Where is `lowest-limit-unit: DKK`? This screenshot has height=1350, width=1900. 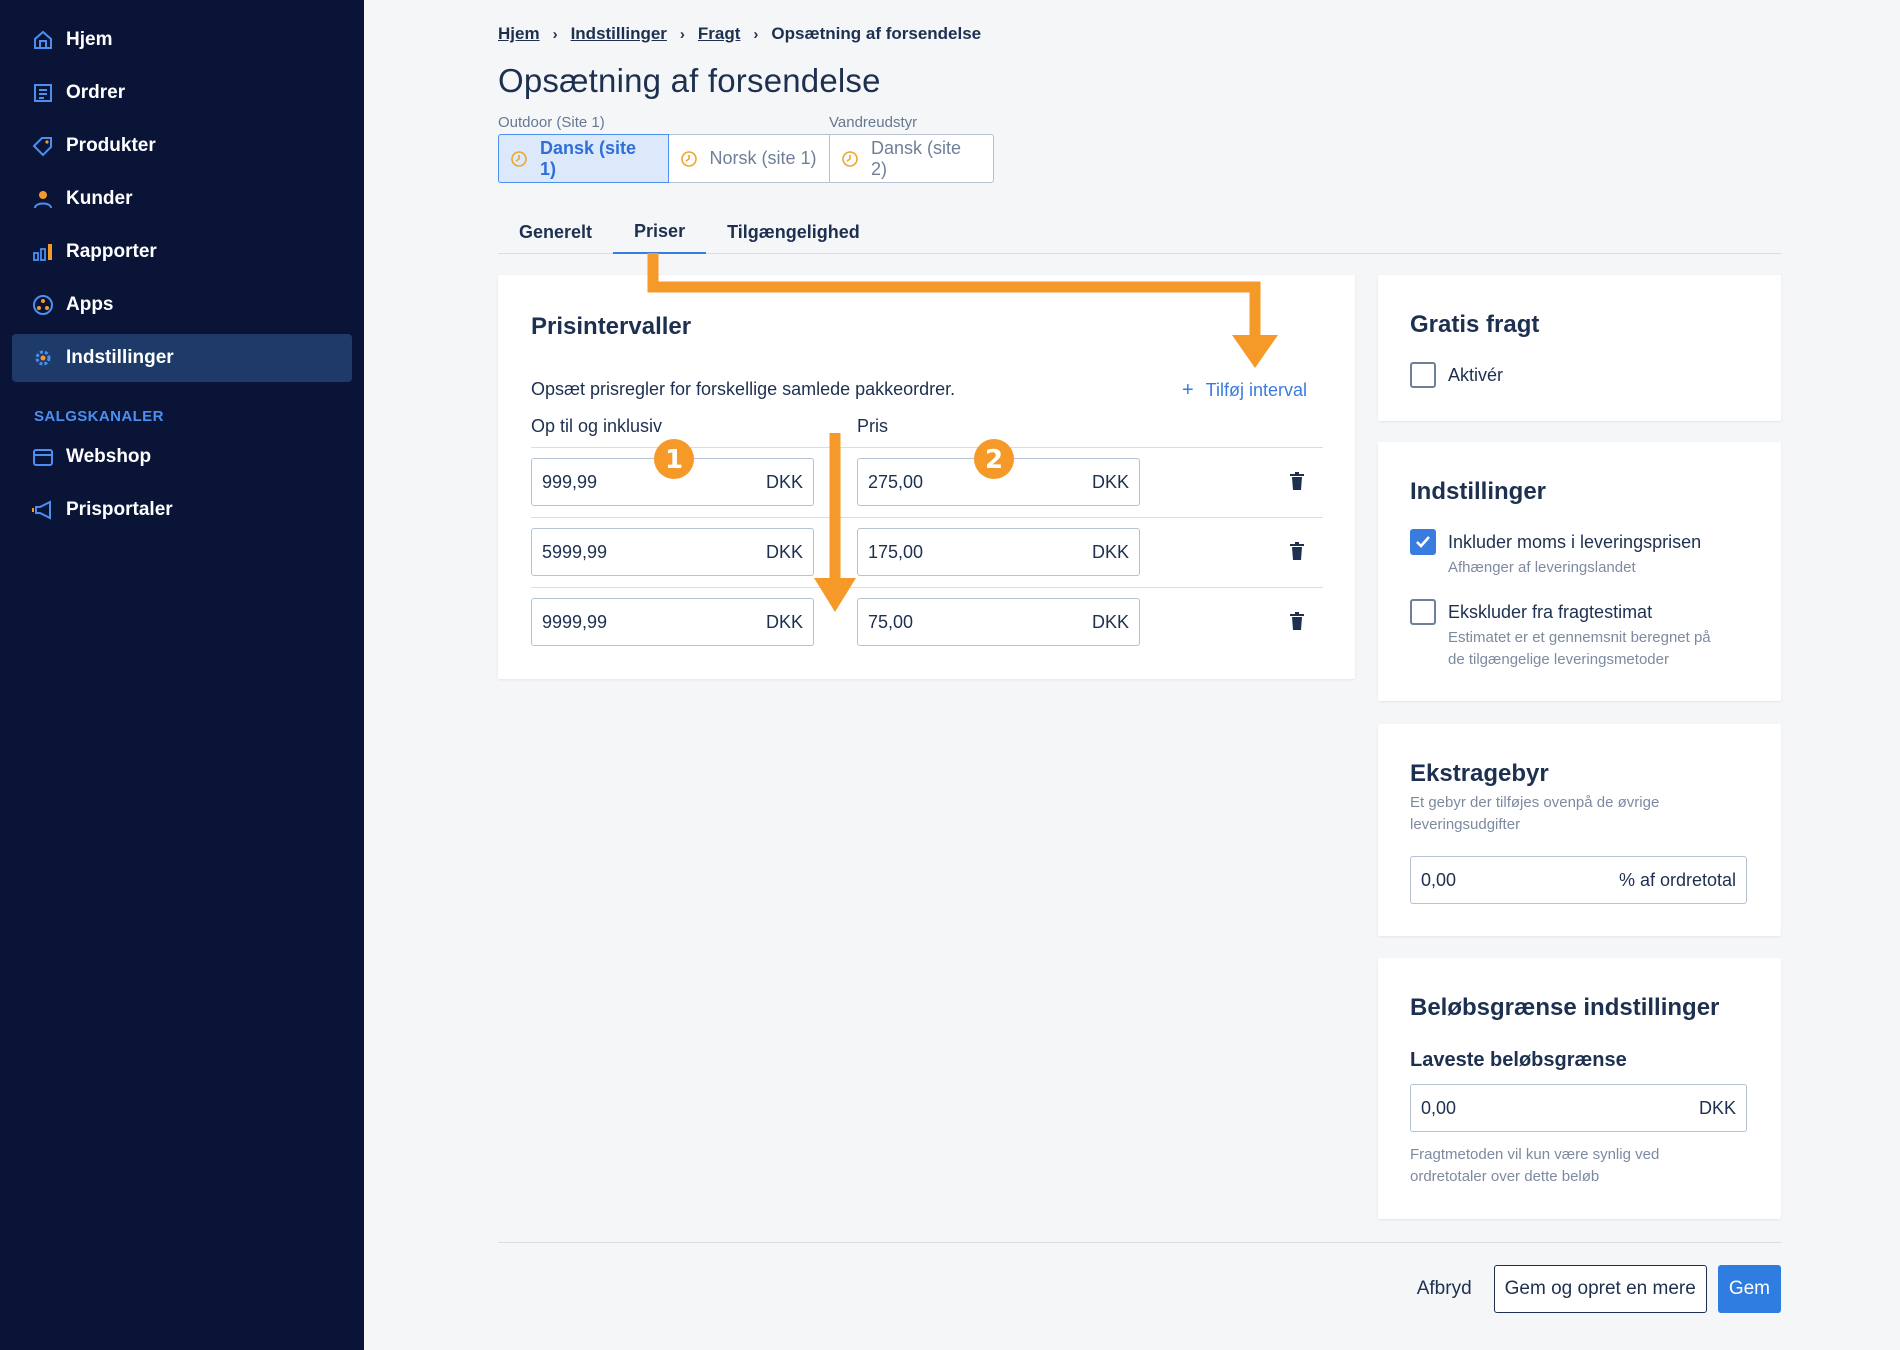 lowest-limit-unit: DKK is located at coordinates (1717, 1107).